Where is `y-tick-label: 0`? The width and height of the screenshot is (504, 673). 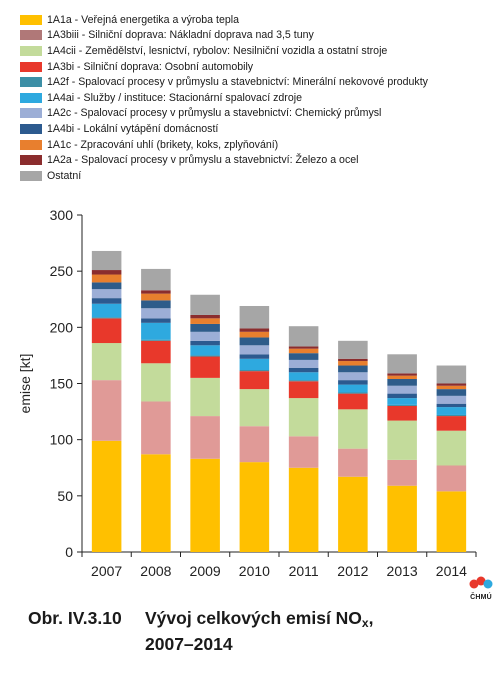 y-tick-label: 0 is located at coordinates (69, 552).